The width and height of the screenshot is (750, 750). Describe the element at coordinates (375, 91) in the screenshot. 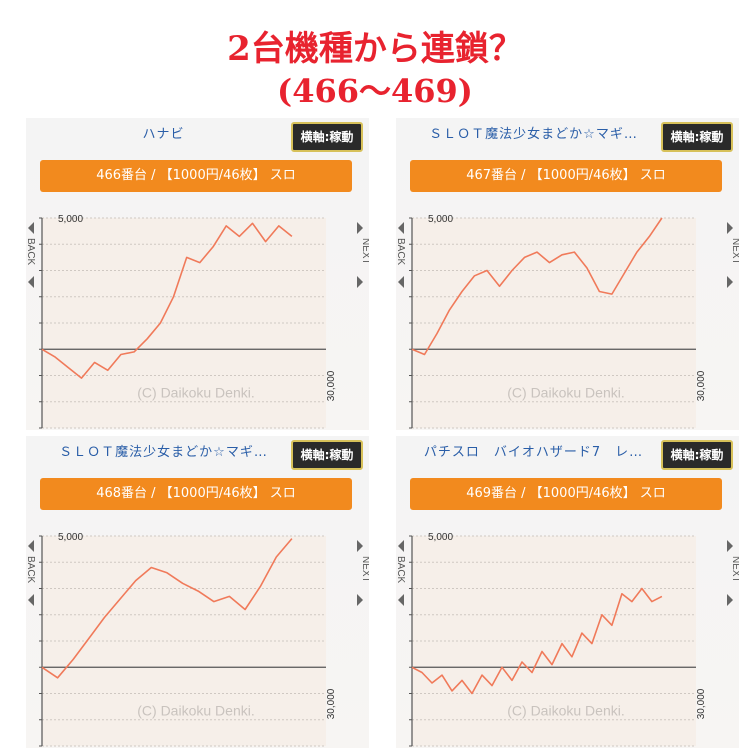

I see `headline-line2: (466〜469)` at that location.